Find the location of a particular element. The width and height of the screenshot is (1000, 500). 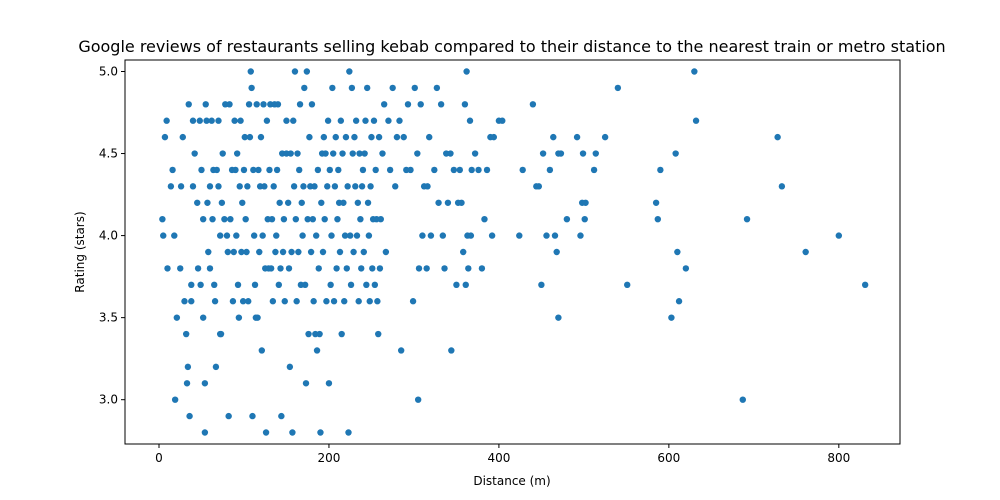

y-tick-label: 5.0 is located at coordinates (108, 71).